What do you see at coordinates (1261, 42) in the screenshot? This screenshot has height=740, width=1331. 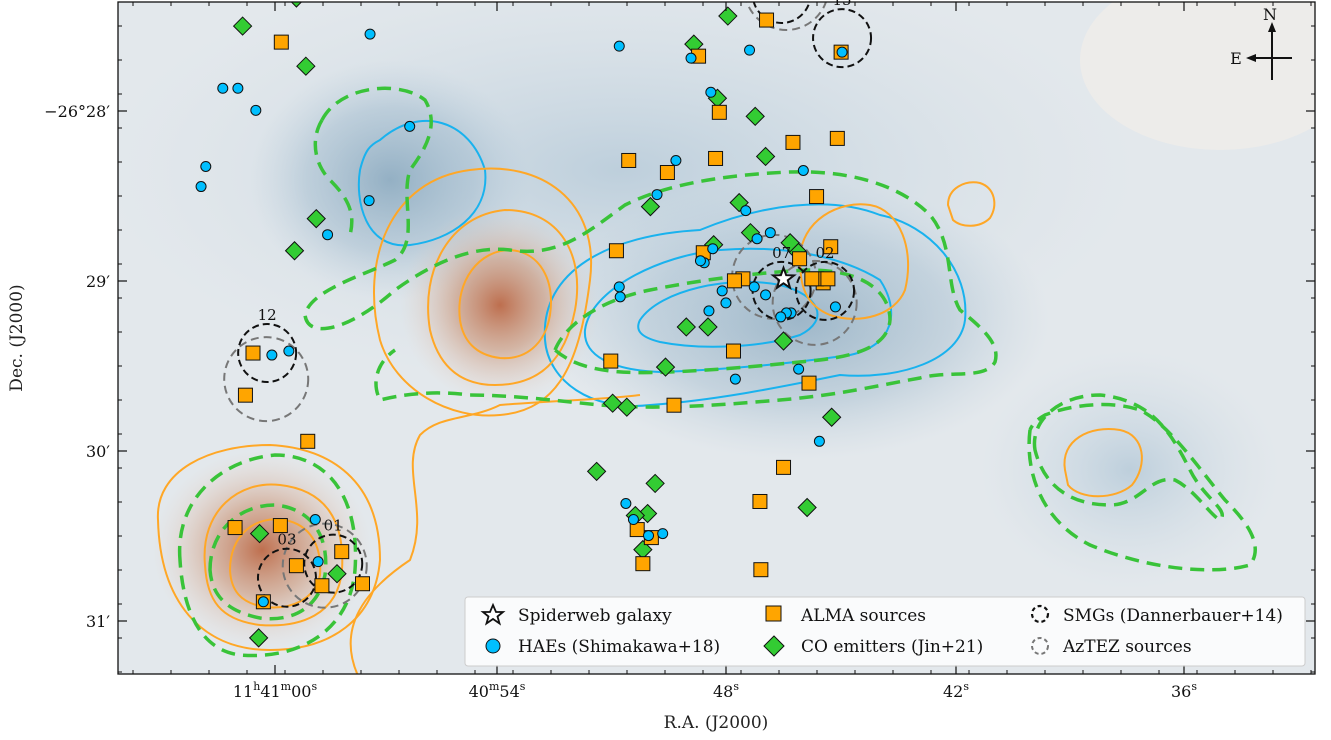 I see `compass-rose: N E` at bounding box center [1261, 42].